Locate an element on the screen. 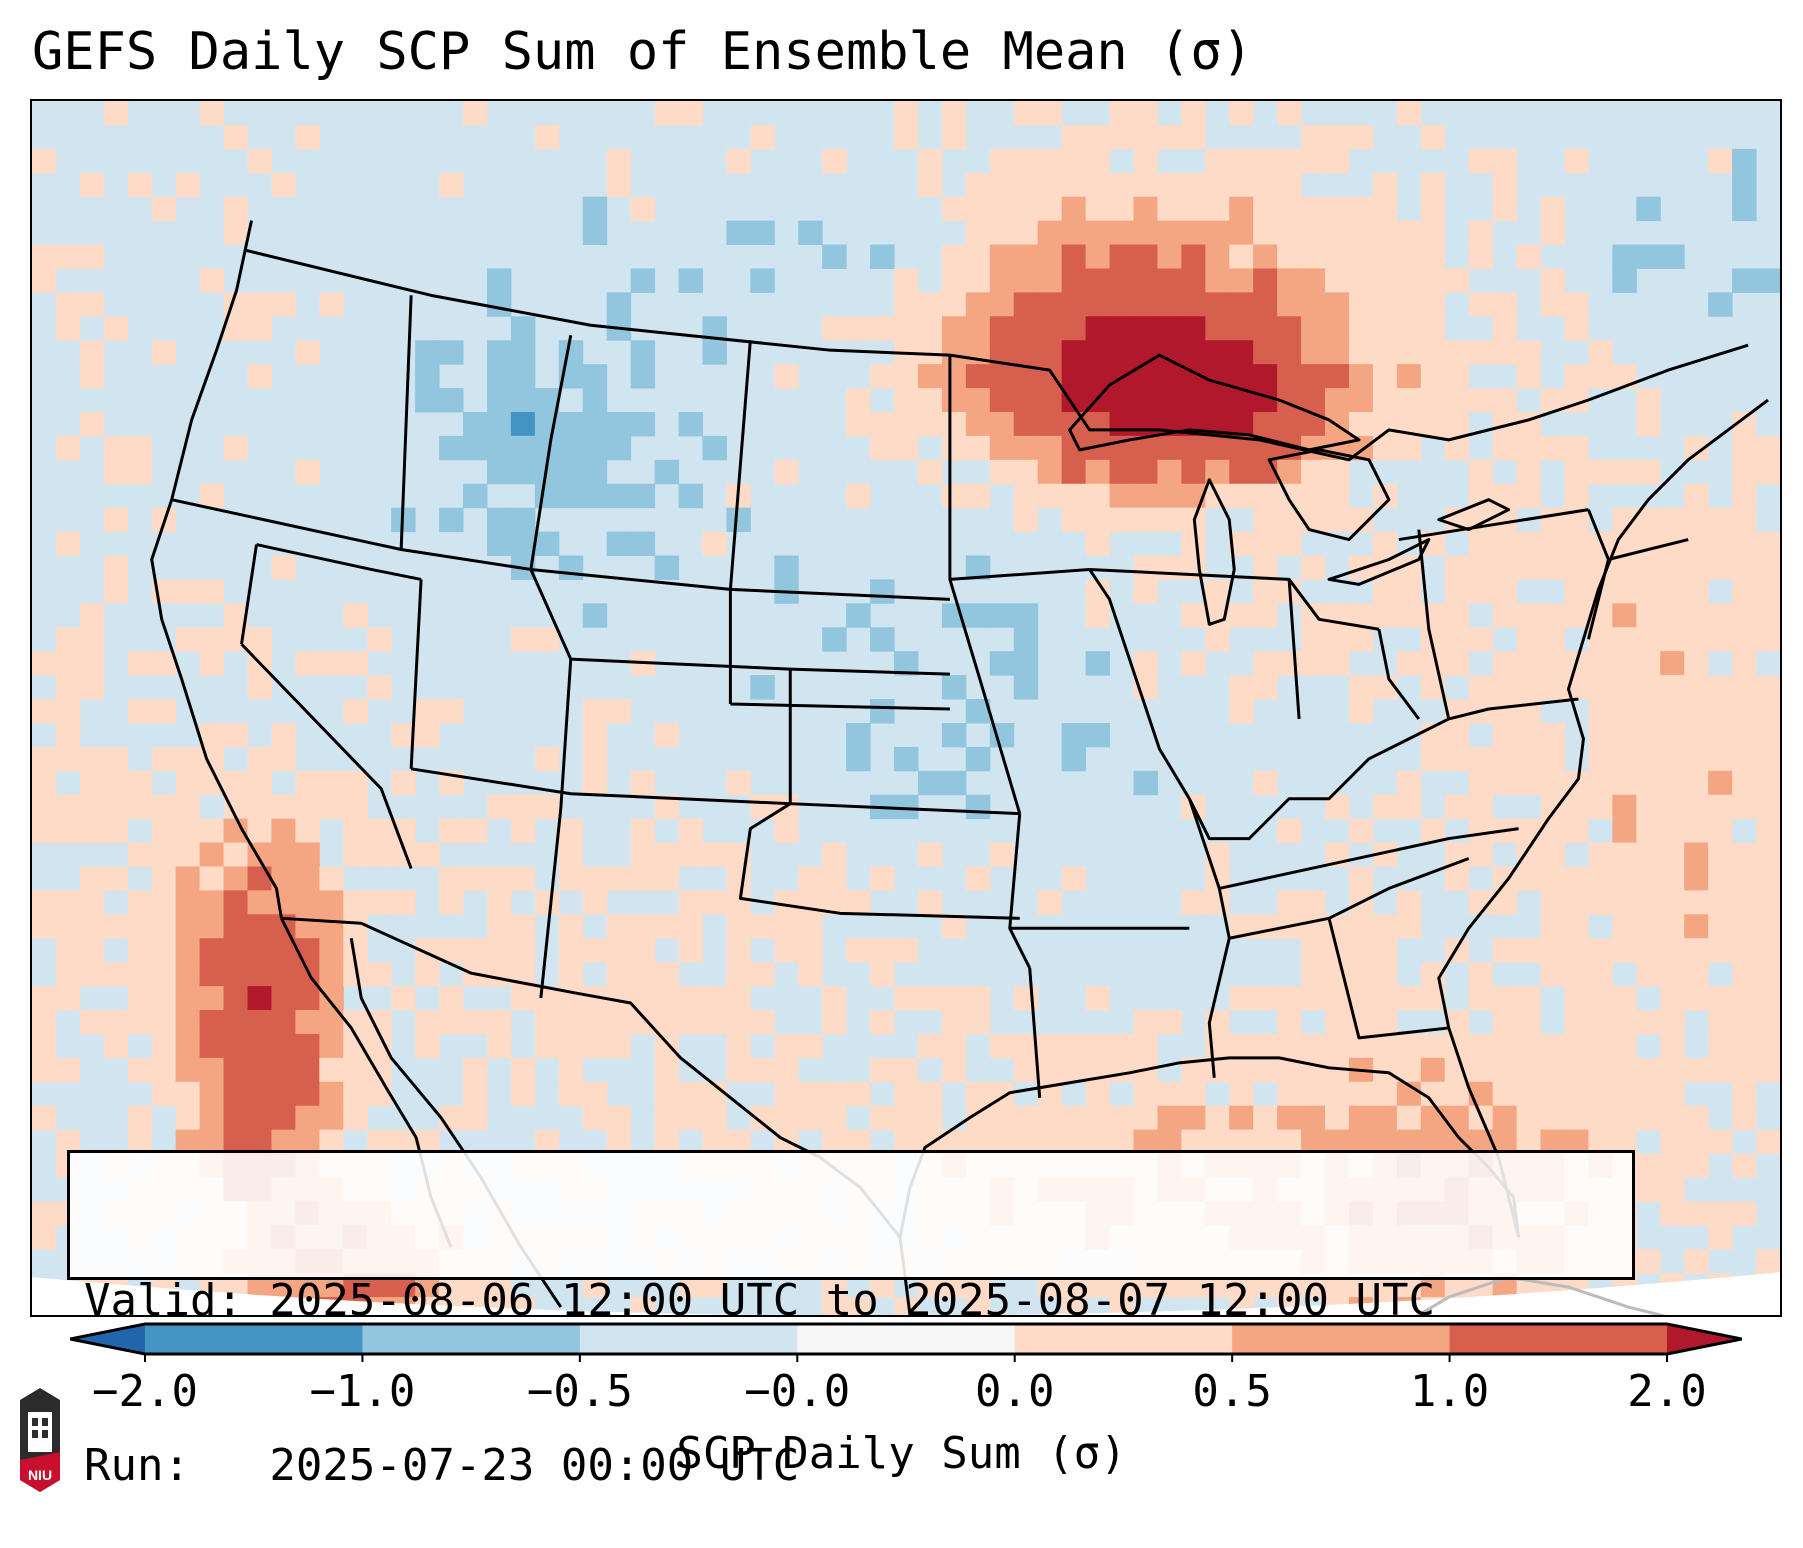 The width and height of the screenshot is (1803, 1548). cuba is located at coordinates (1541, 1295).